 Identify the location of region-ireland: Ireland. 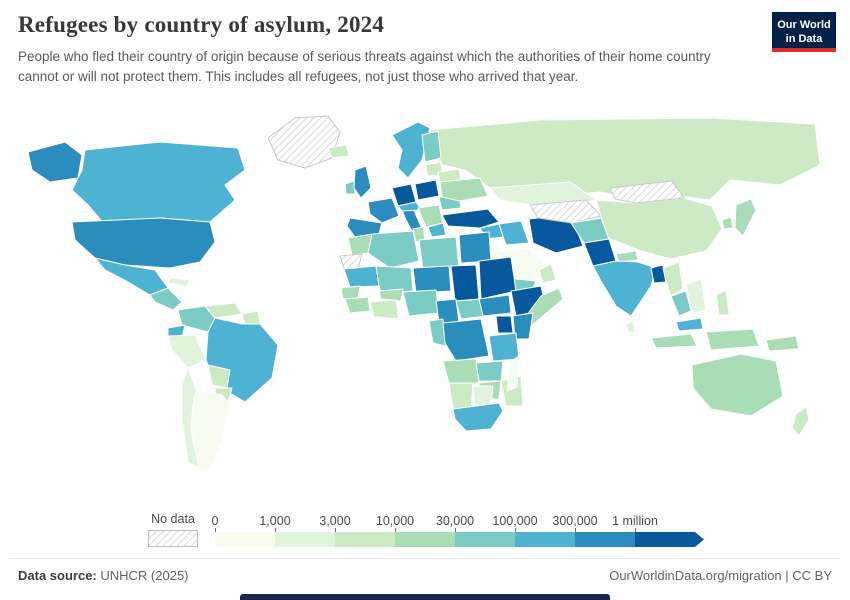
(350, 187).